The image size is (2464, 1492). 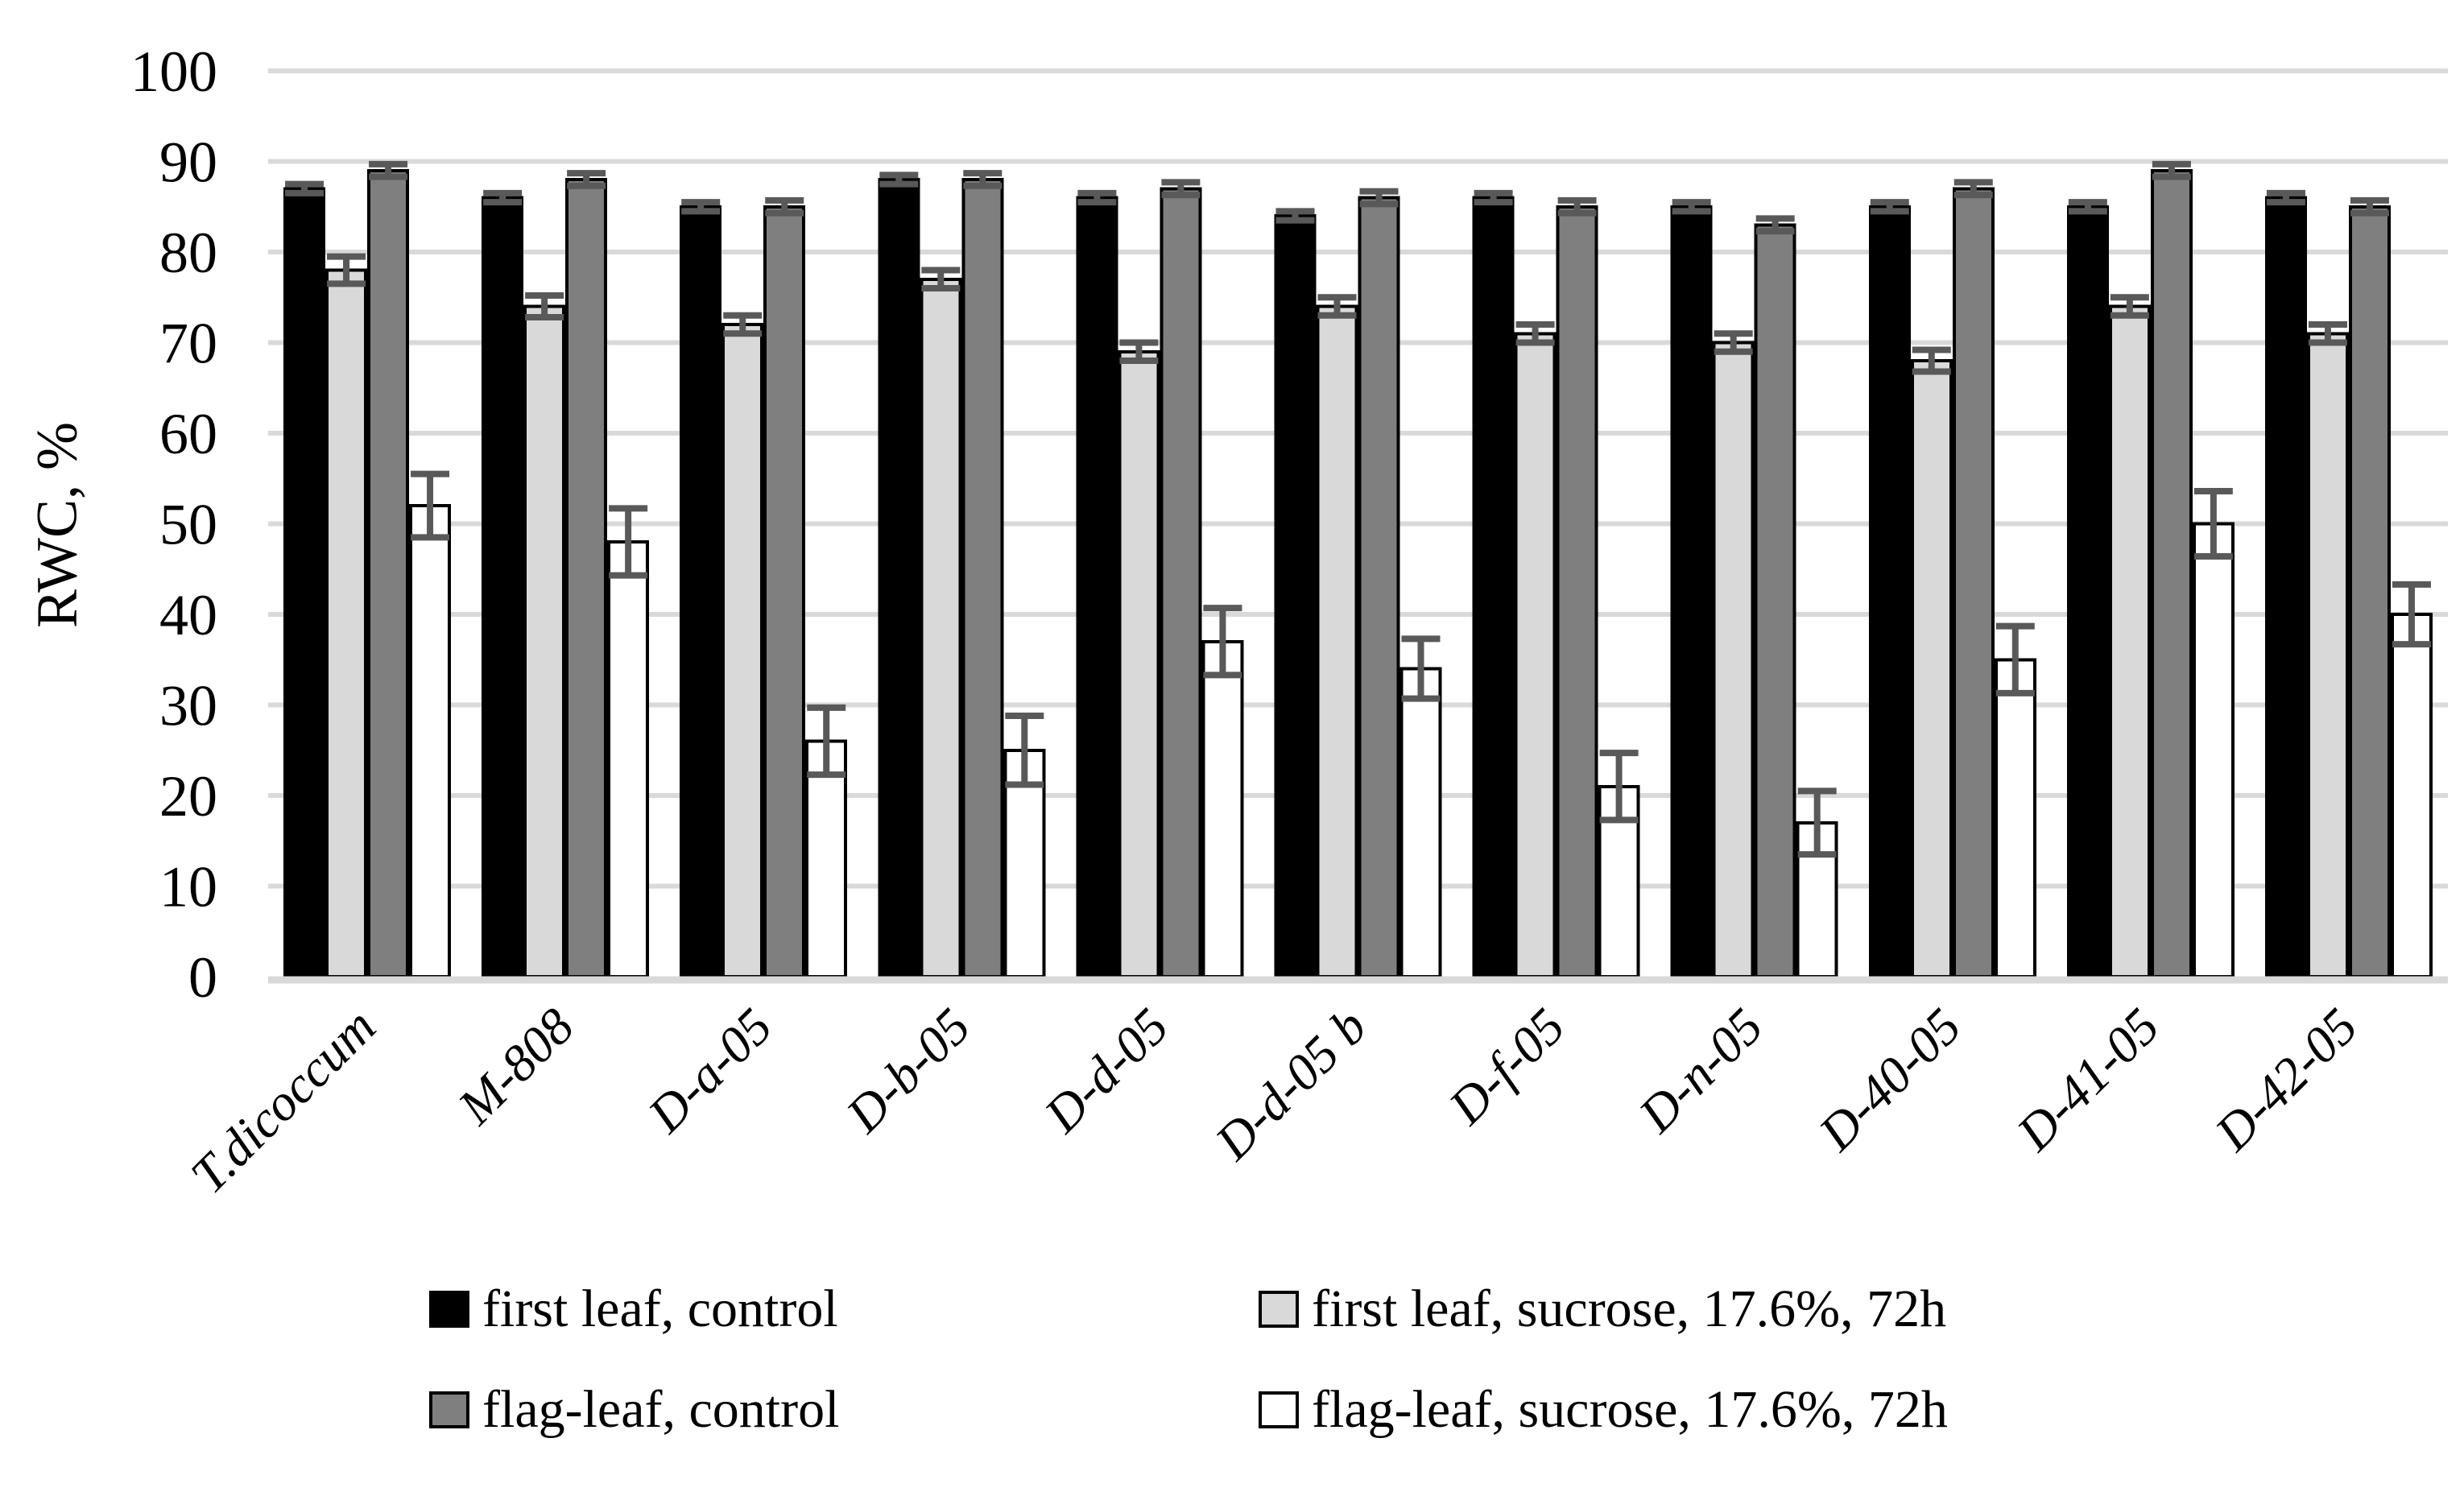 What do you see at coordinates (188, 162) in the screenshot?
I see `y-tick-label: 90` at bounding box center [188, 162].